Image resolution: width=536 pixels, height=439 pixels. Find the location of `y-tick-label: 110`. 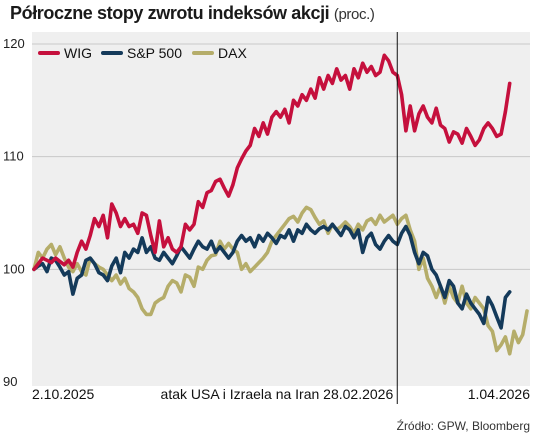

y-tick-label: 110 is located at coordinates (13, 156).